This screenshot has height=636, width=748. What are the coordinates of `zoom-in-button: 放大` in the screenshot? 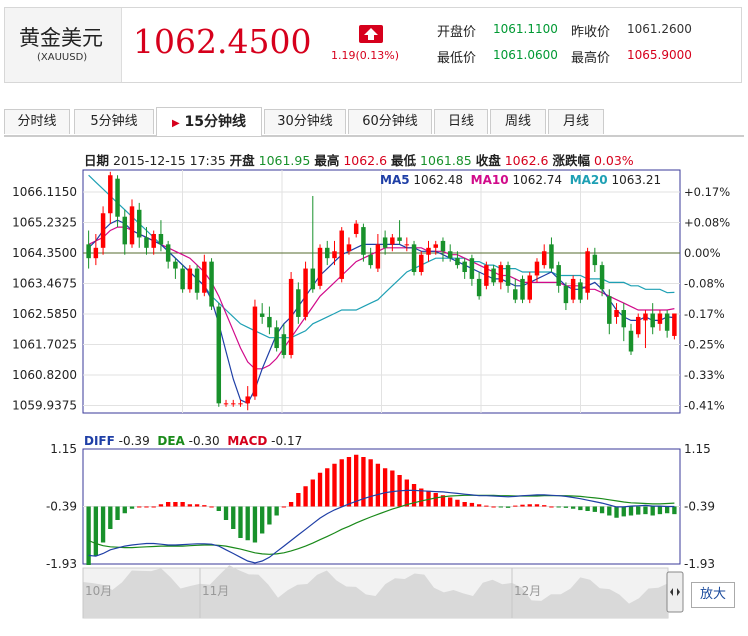 It's located at (713, 595).